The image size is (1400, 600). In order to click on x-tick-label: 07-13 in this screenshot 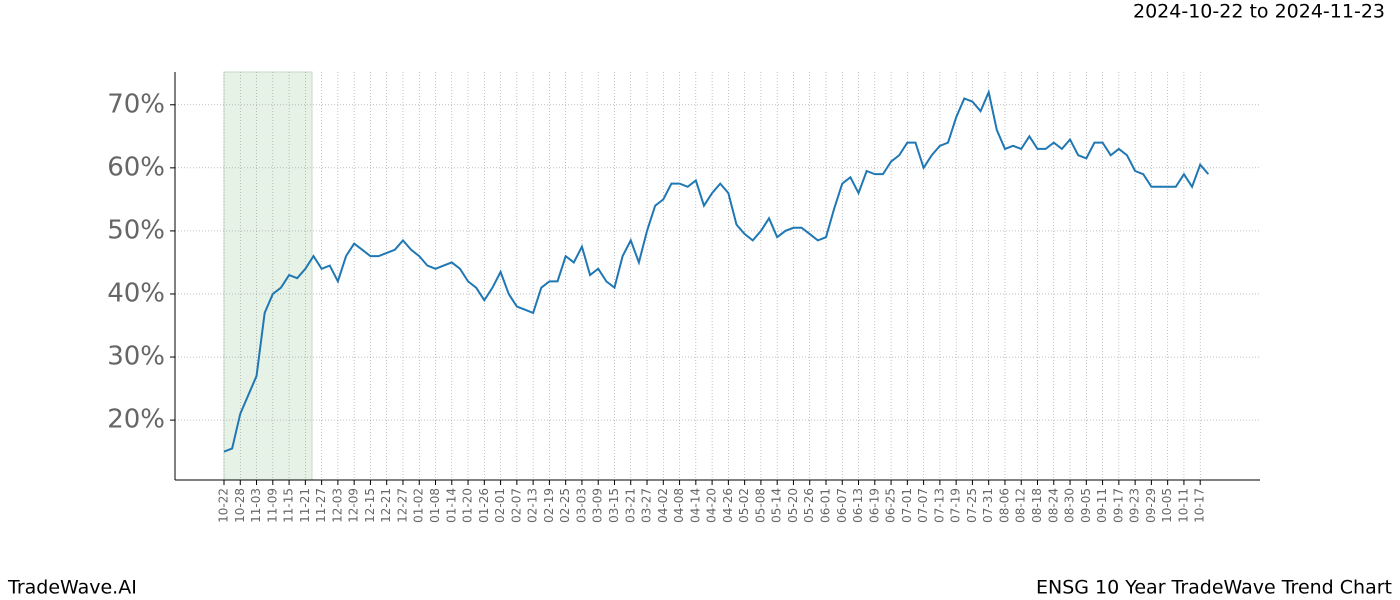, I will do `click(939, 505)`.